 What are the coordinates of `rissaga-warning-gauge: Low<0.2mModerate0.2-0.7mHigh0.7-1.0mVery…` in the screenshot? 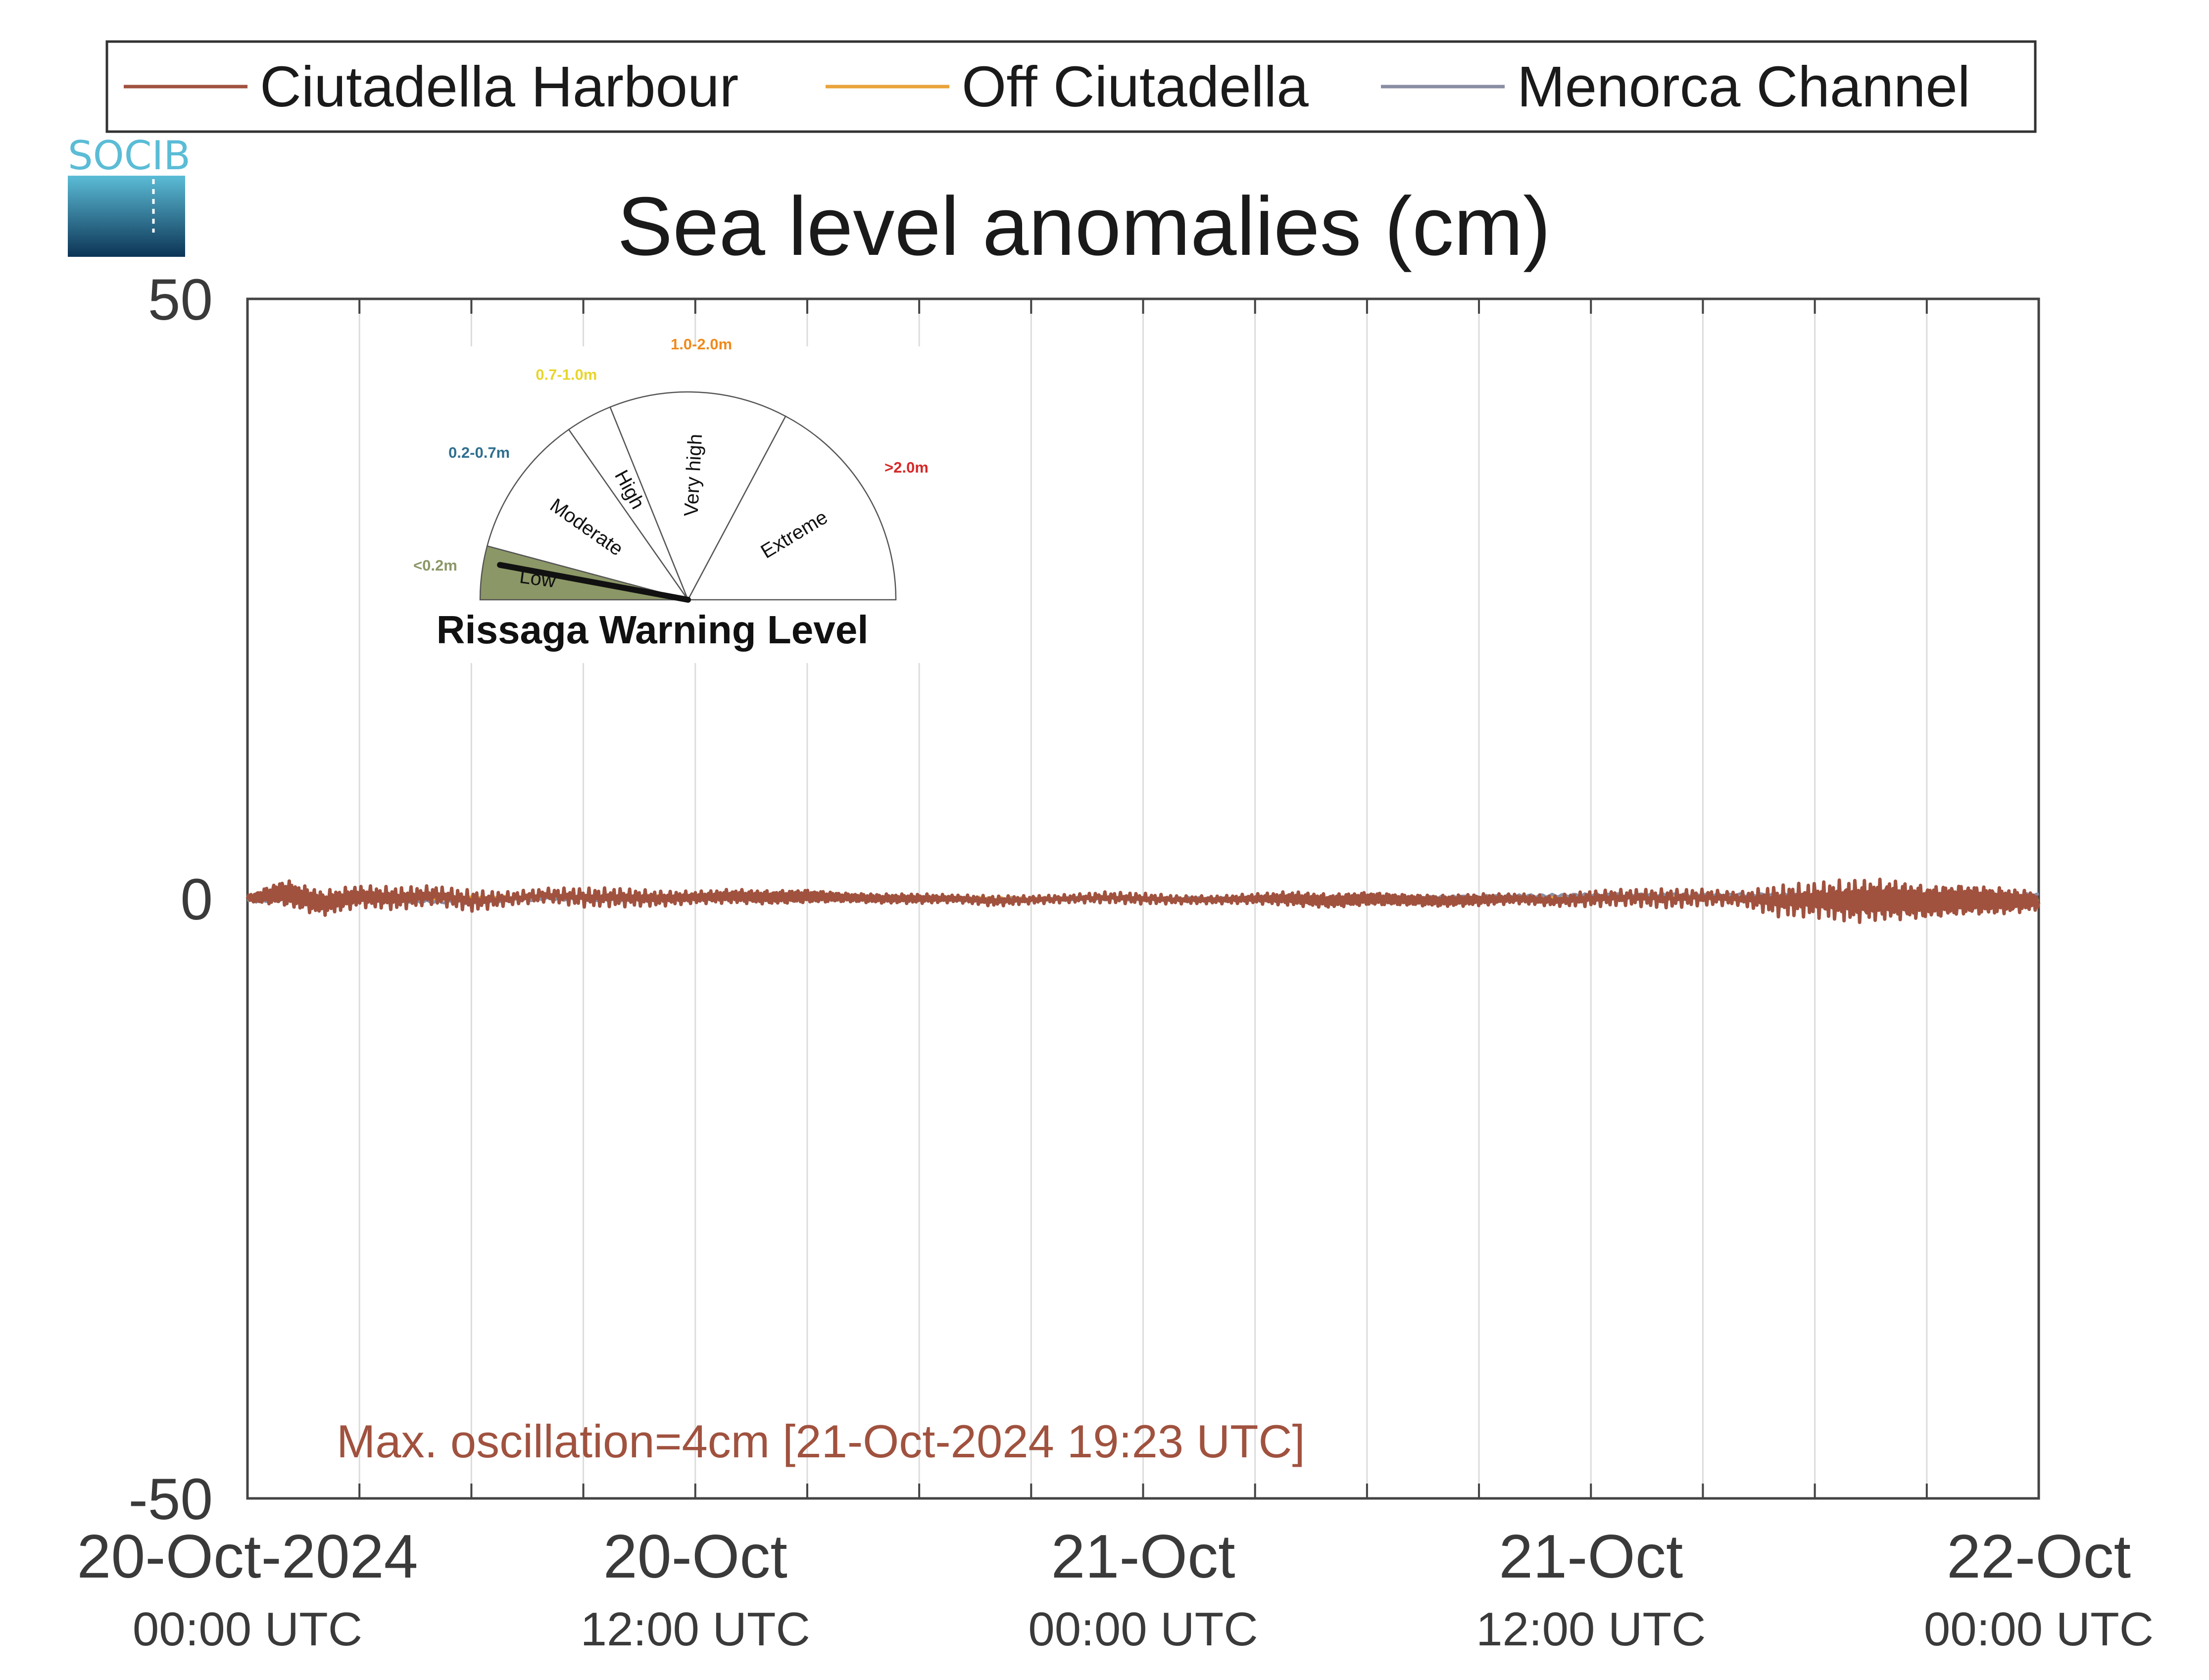 It's located at (663, 500).